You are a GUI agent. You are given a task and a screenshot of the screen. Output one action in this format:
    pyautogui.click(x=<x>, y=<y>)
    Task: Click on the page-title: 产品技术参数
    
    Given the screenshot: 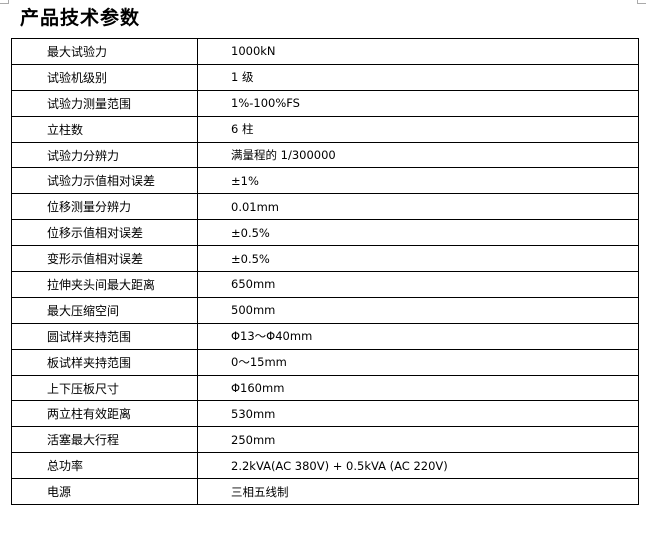 What is the action you would take?
    pyautogui.click(x=80, y=18)
    